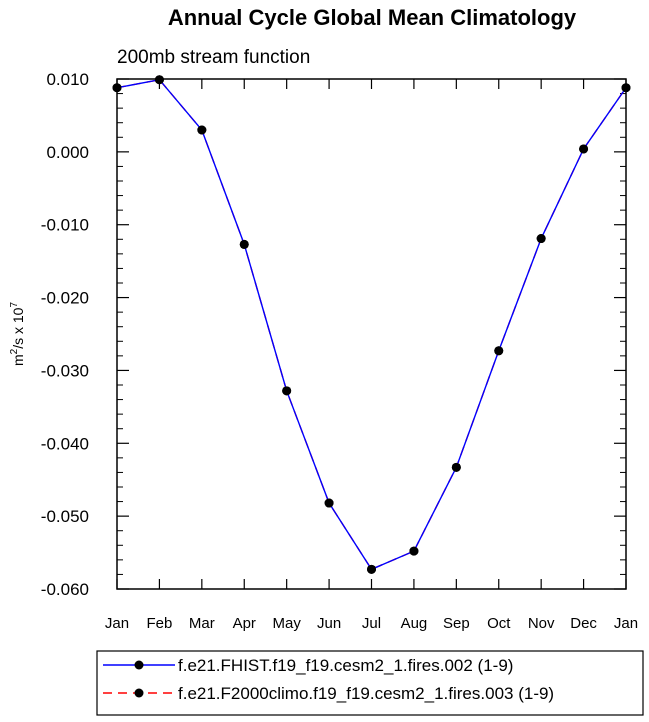 This screenshot has width=649, height=722. I want to click on x-tick-label: Mar, so click(202, 623).